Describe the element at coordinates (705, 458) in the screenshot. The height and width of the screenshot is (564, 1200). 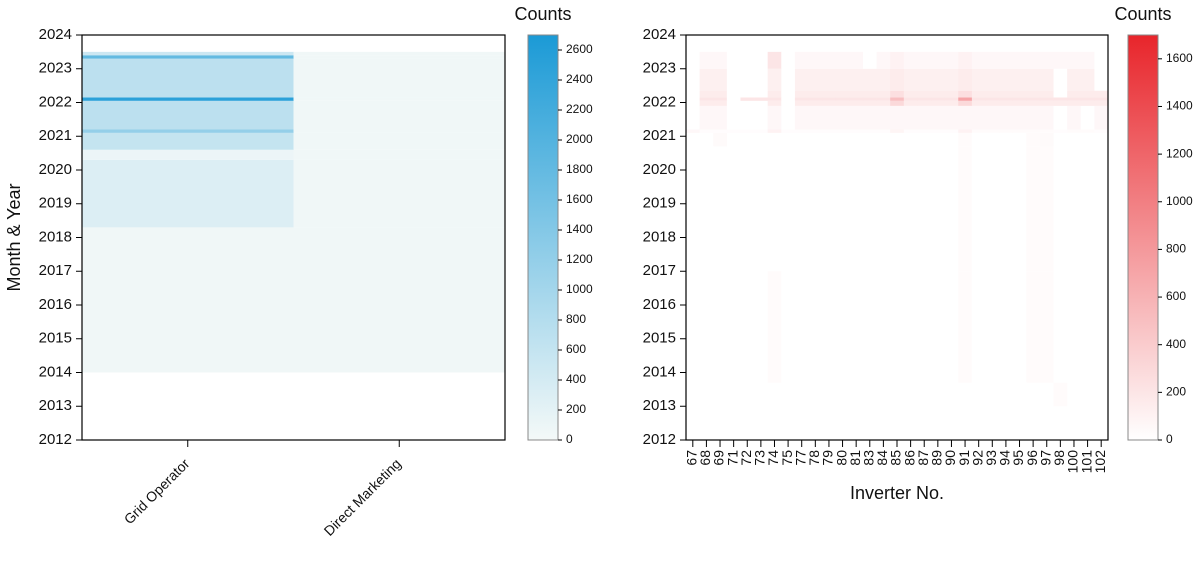
I see `x-tick-label: 68` at that location.